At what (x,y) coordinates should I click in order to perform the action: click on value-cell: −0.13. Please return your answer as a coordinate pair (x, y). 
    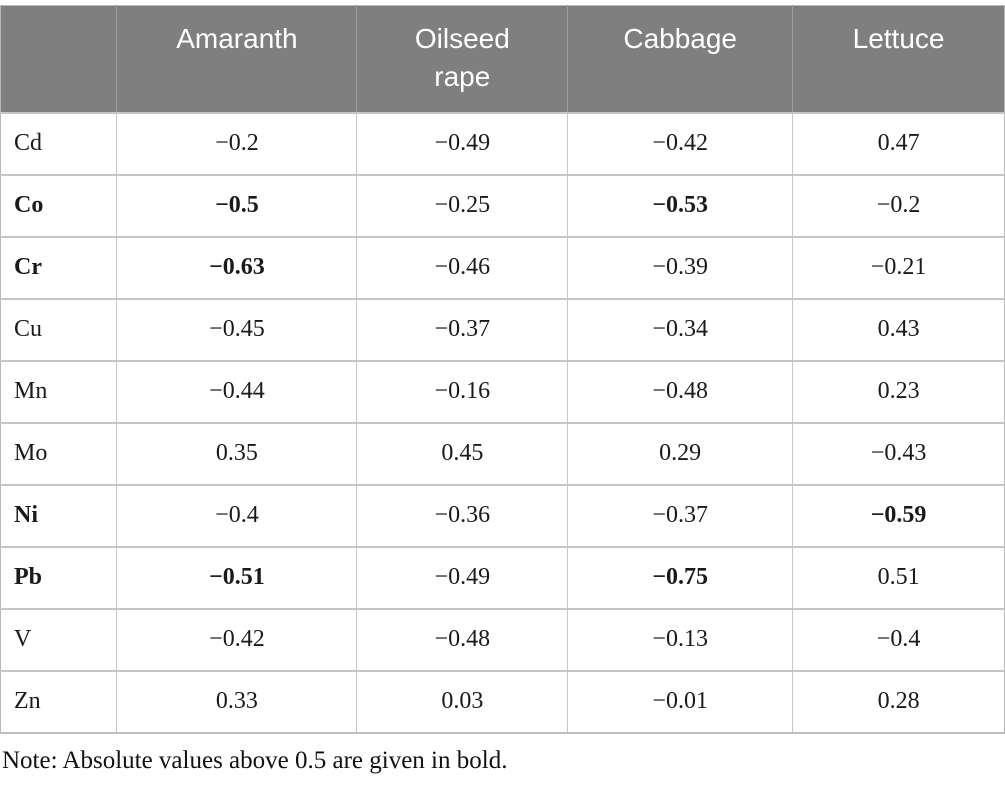
    Looking at the image, I should click on (680, 639).